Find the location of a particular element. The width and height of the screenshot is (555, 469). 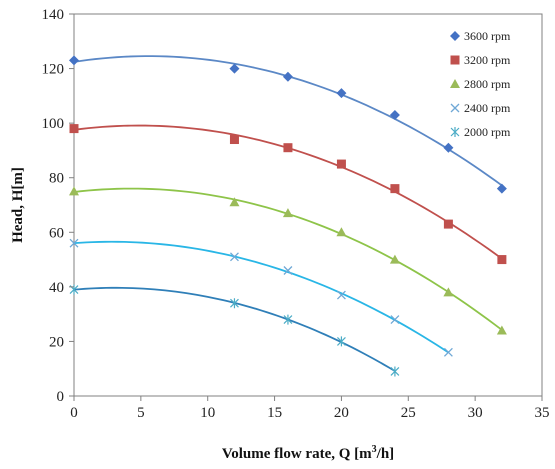

x-axis-ticks: 0 5 10 15 20 25 30 35 is located at coordinates (310, 408).